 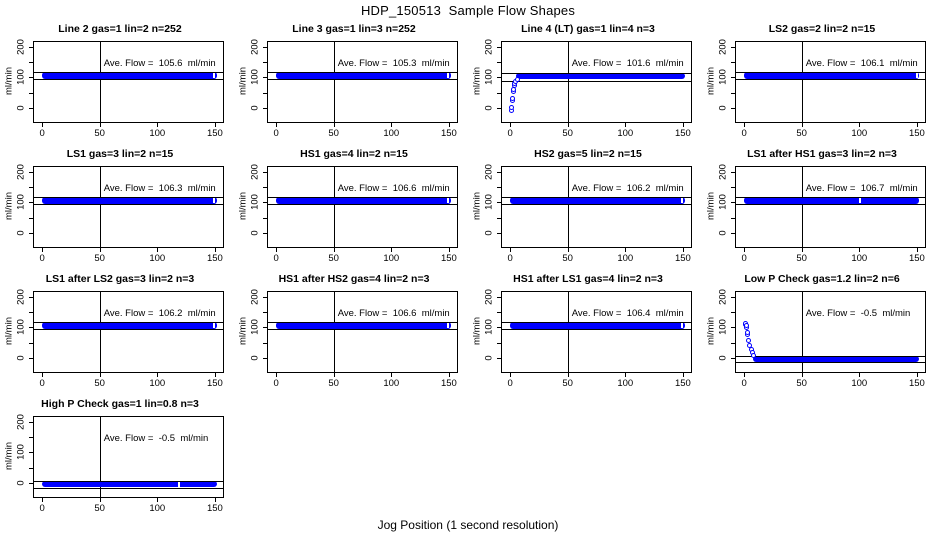 What do you see at coordinates (354, 279) in the screenshot?
I see `panel-title: HS1 after HS2 gas=4 lin=2 n=3` at bounding box center [354, 279].